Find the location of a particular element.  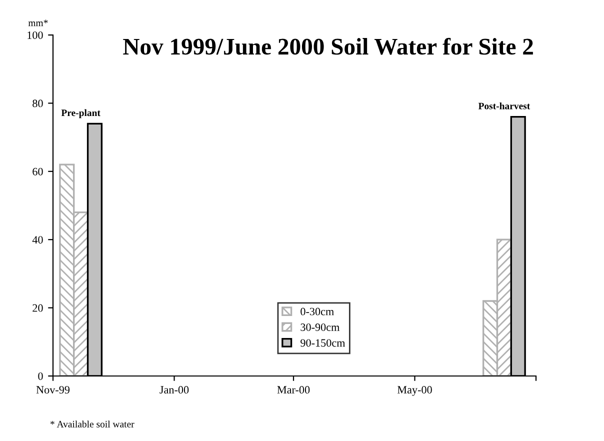

y-tick-label: 60 is located at coordinates (37, 172).